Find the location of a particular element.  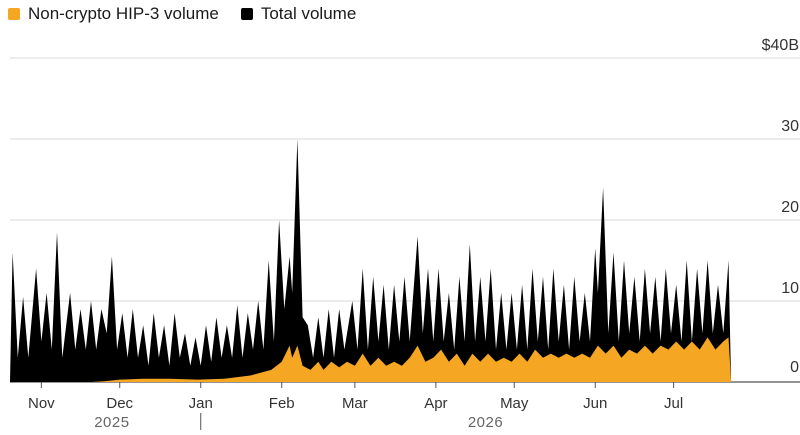

chart-legend: Non-crypto HIP-3 volume Total volume is located at coordinates (193, 14).